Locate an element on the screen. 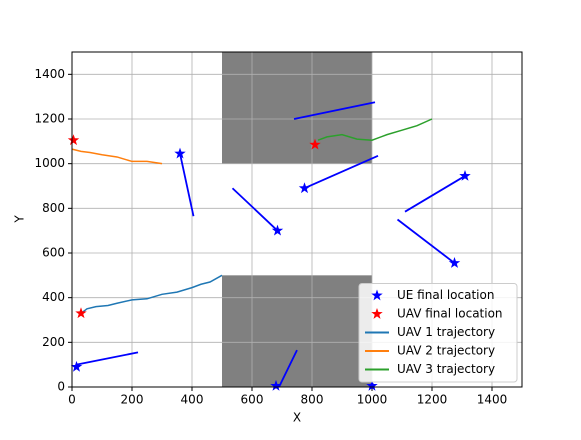 This screenshot has width=581, height=440. legend-label: UE final location is located at coordinates (445, 295).